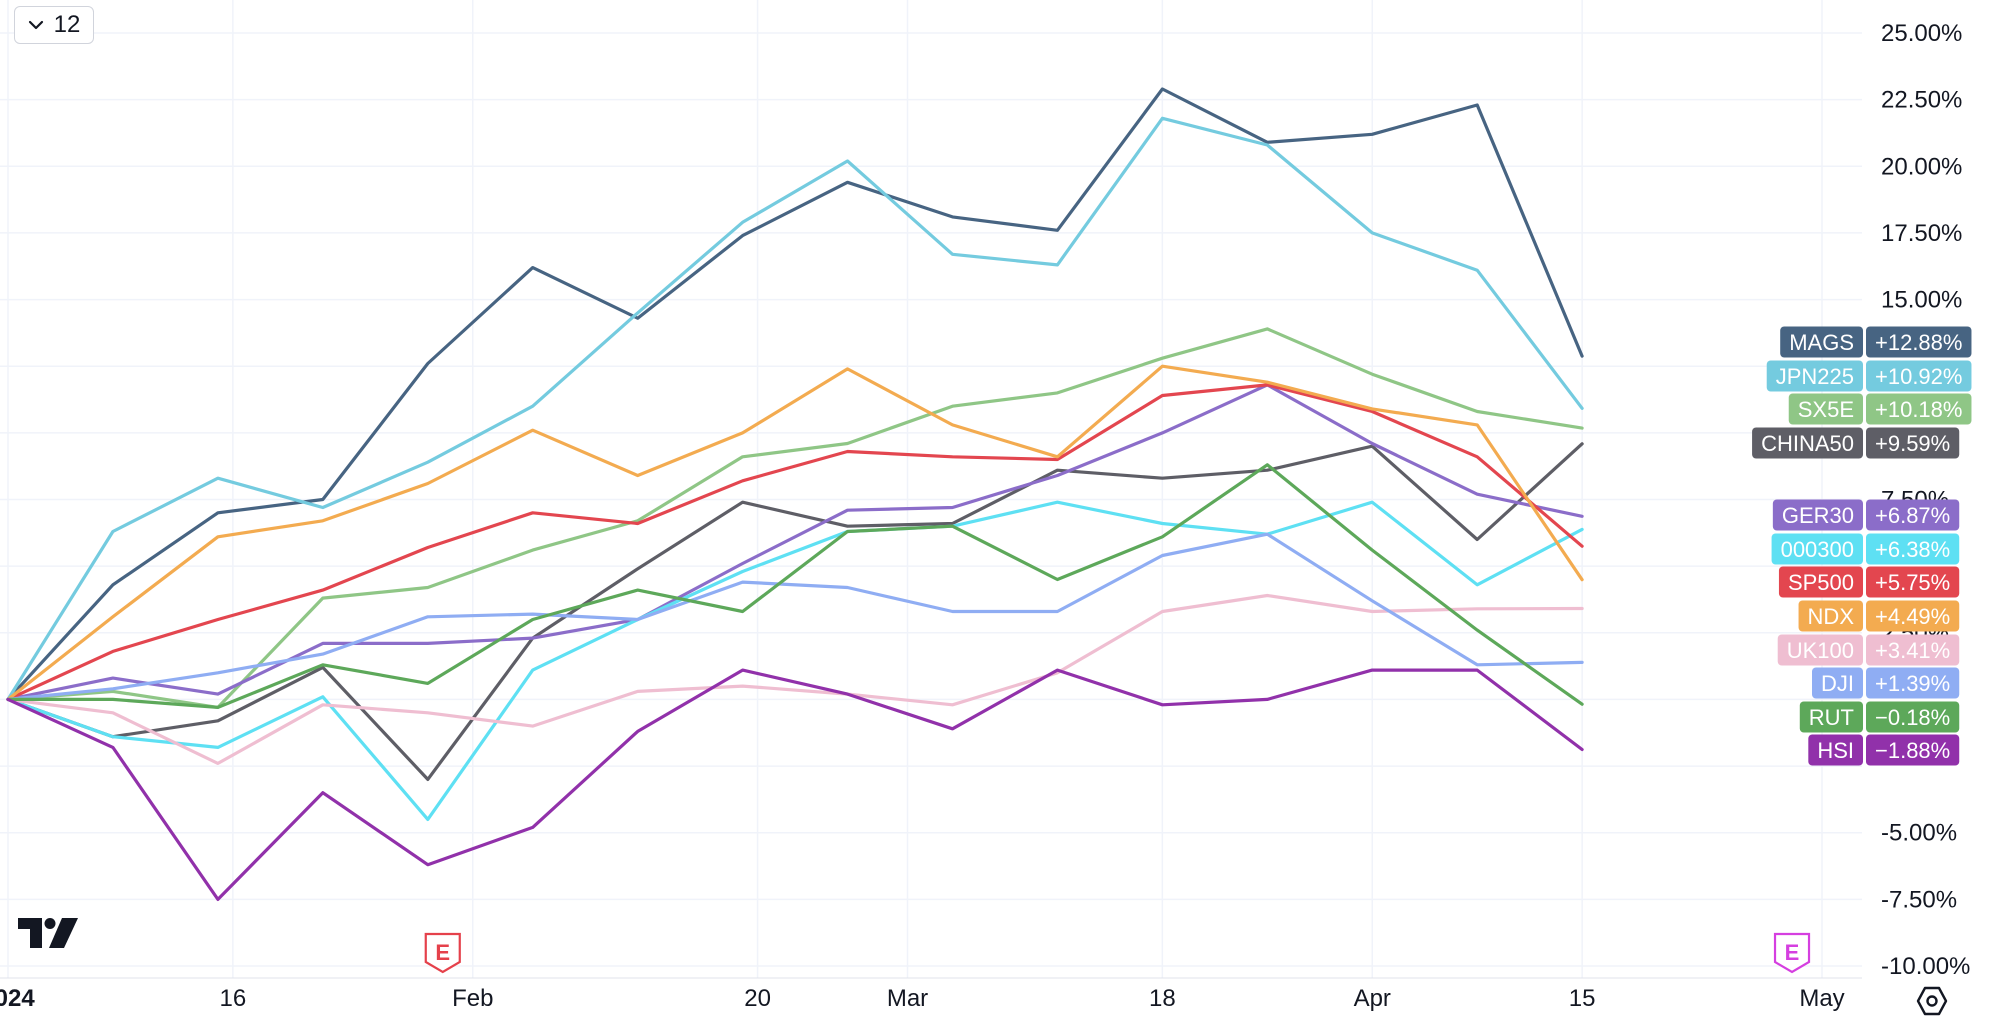  I want to click on badge-value: +4.49%, so click(1912, 616).